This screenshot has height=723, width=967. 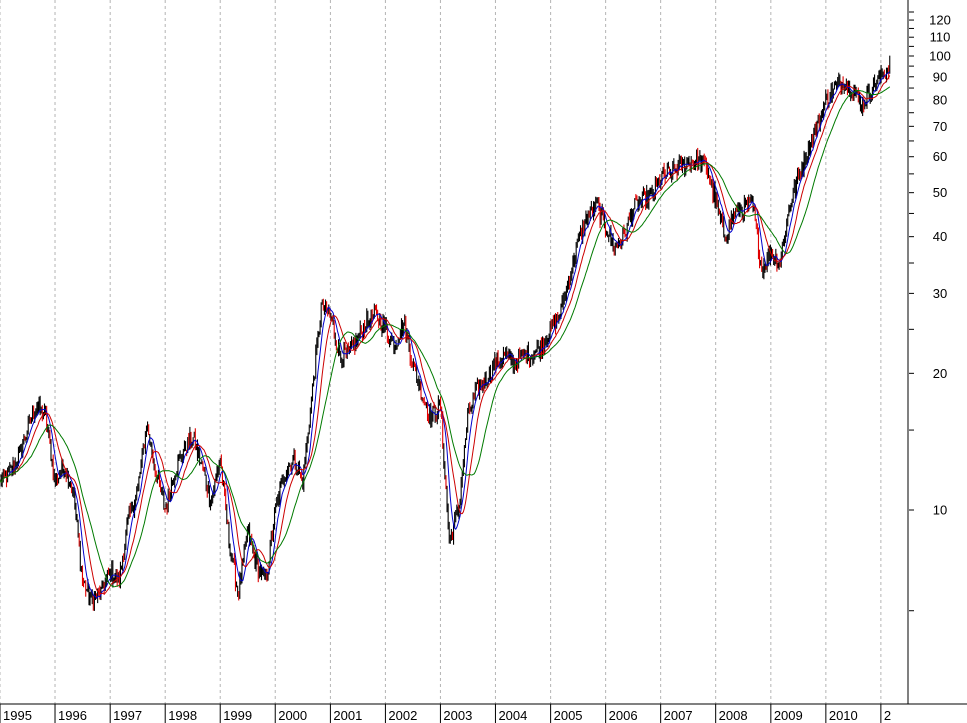 What do you see at coordinates (17, 715) in the screenshot?
I see `x-tick-label: 1995` at bounding box center [17, 715].